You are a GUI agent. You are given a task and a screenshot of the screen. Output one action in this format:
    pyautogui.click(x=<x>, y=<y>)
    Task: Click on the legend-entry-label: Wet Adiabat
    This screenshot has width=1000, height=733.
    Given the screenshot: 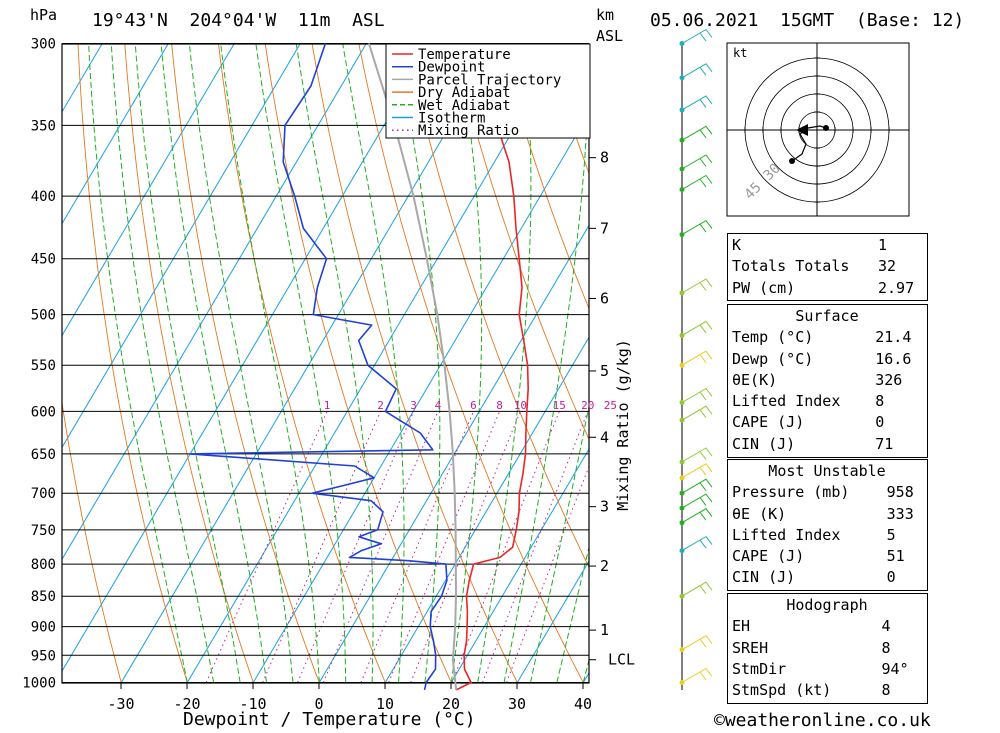 What is the action you would take?
    pyautogui.click(x=464, y=106)
    